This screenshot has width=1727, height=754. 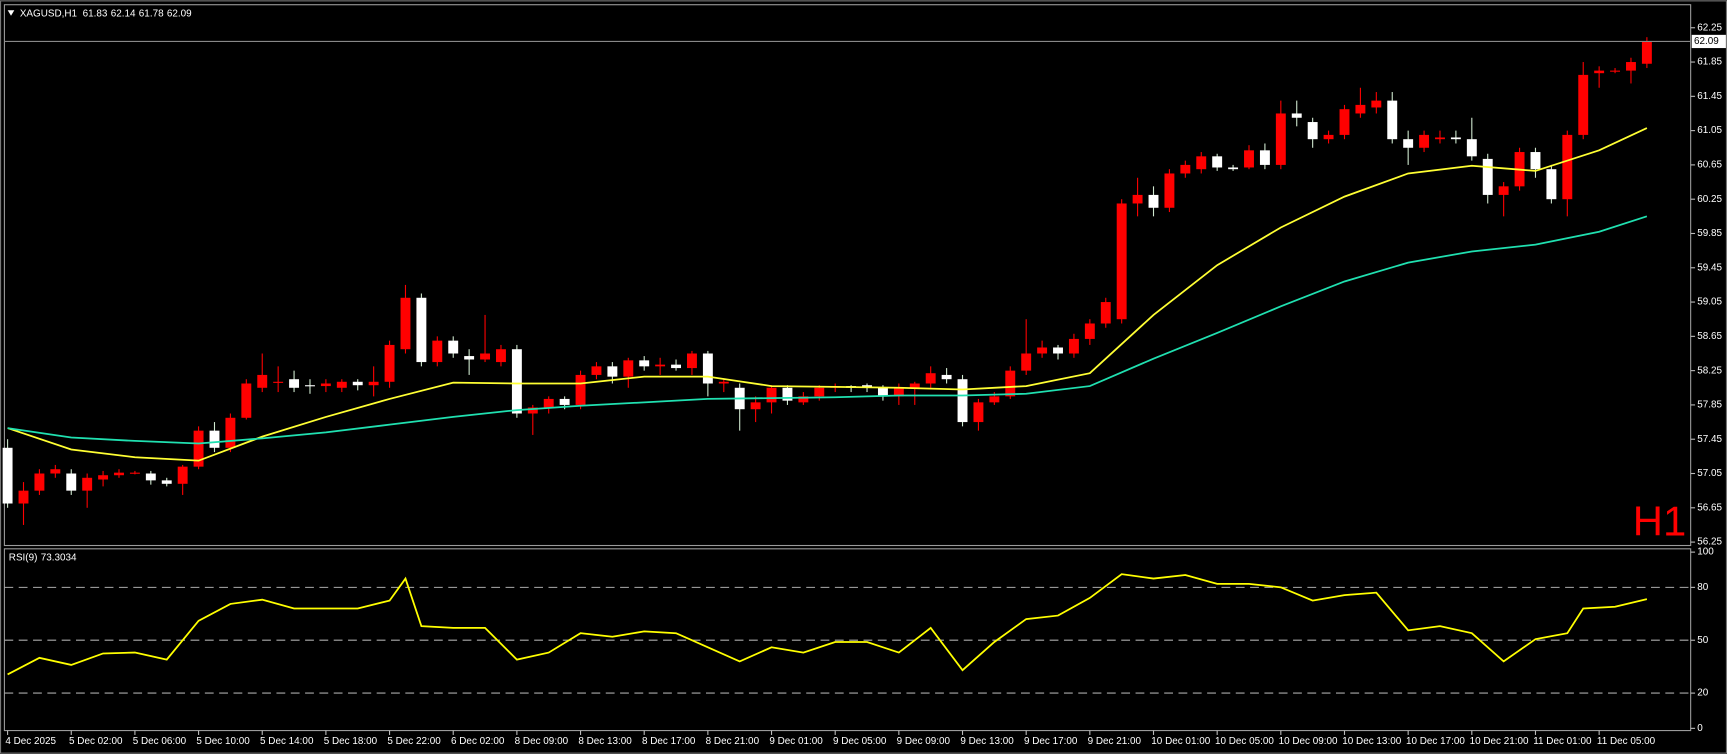 I want to click on x-tick-label: 8 Dec 21:00, so click(x=733, y=741).